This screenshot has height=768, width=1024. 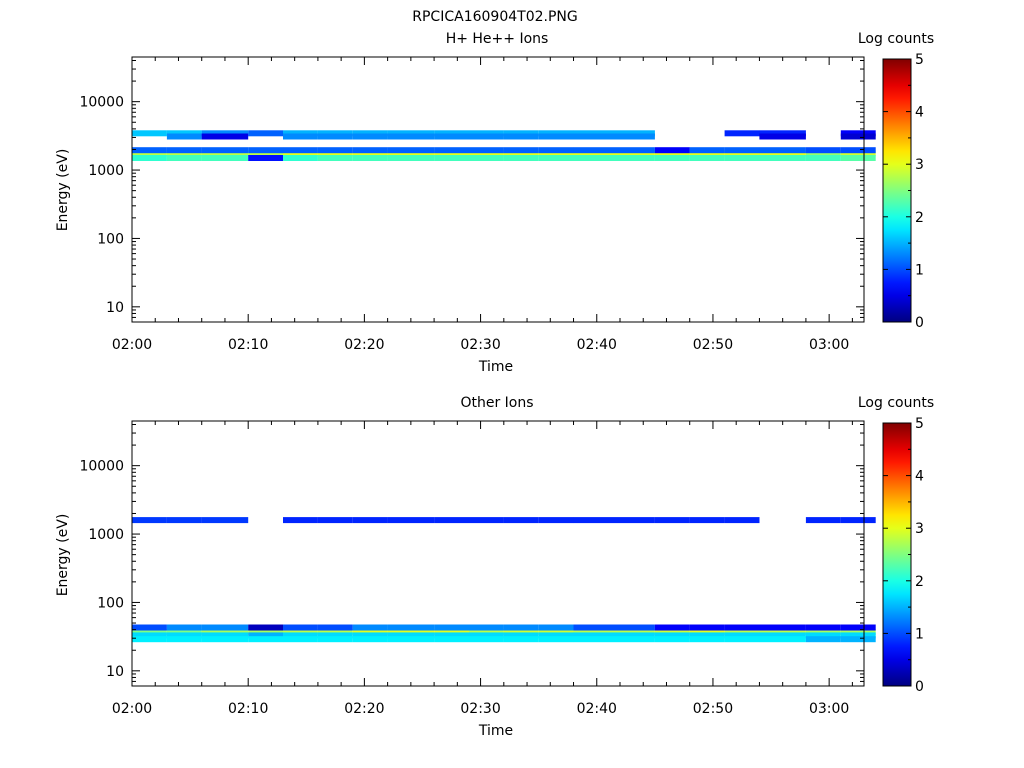 I want to click on x-tick-label: 02:50, so click(x=713, y=345).